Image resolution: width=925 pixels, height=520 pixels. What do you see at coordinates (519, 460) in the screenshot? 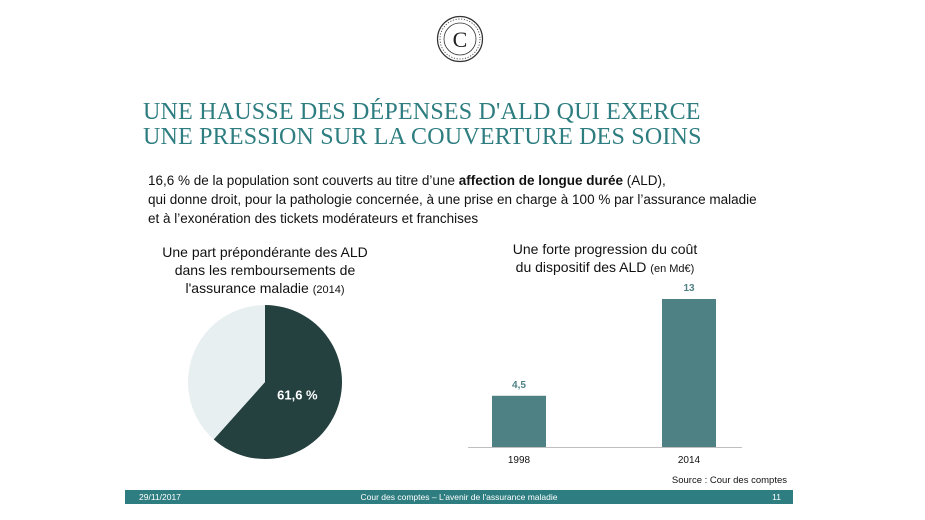
I see `bar-category-label: 1998` at bounding box center [519, 460].